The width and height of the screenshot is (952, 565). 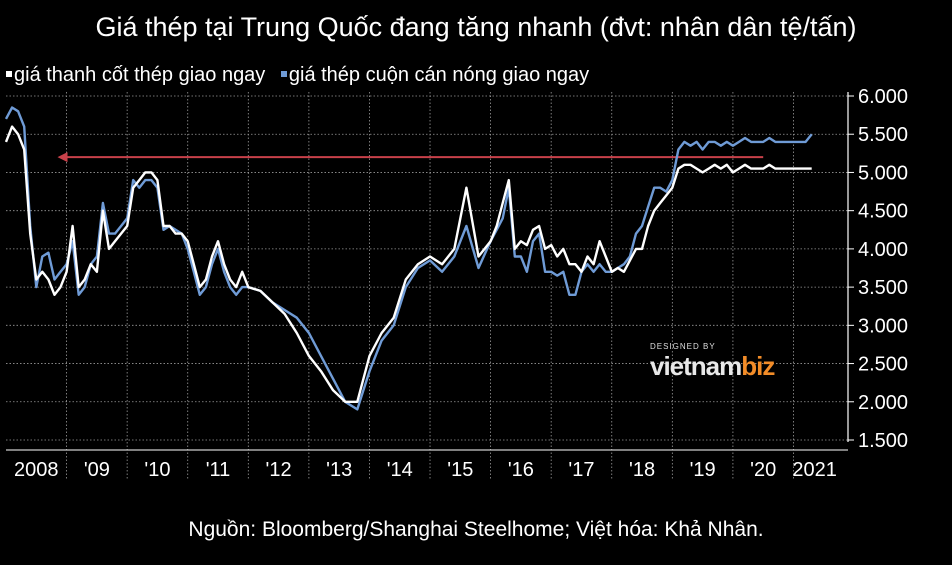 What do you see at coordinates (883, 365) in the screenshot?
I see `y-tick-label: 2.500` at bounding box center [883, 365].